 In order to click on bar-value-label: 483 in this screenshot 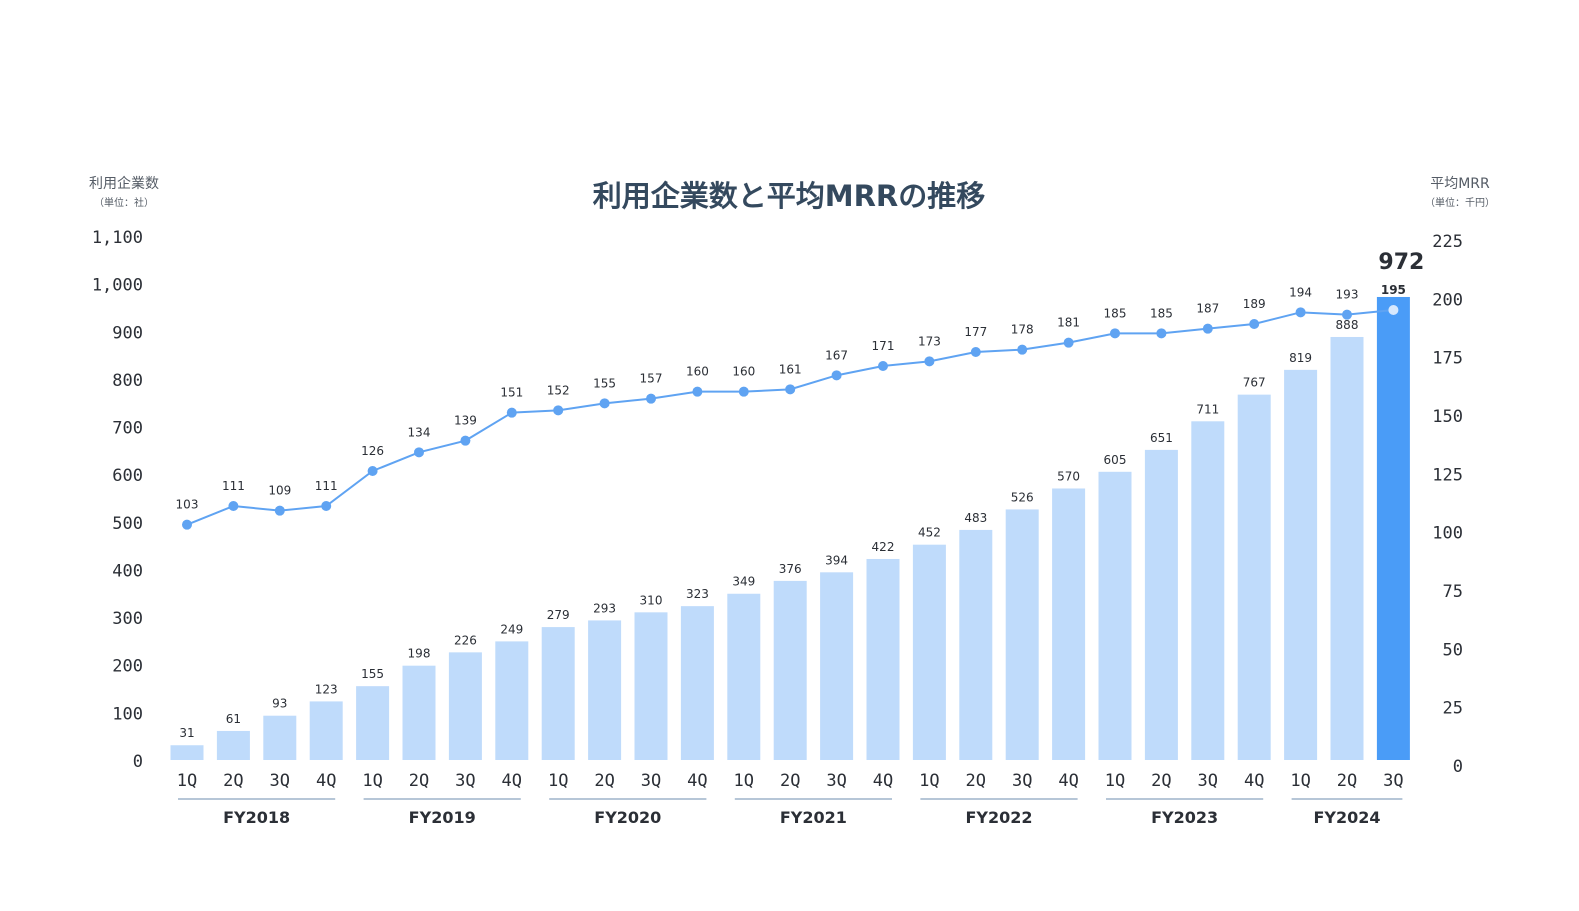, I will do `click(975, 518)`.